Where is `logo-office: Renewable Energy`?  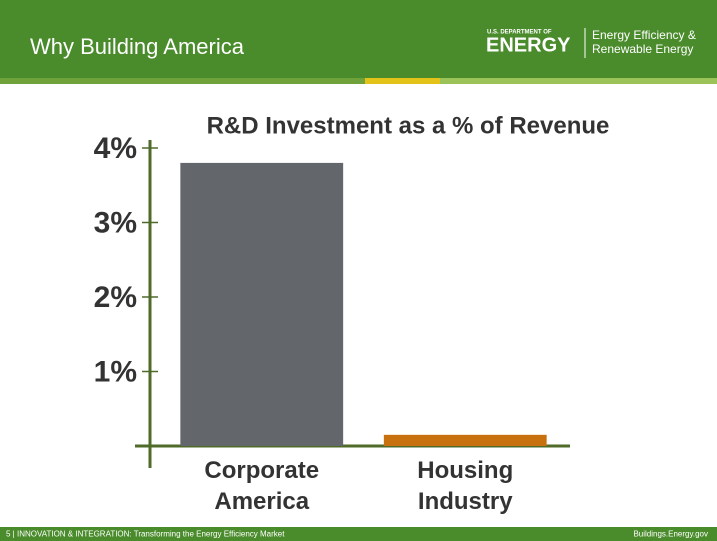
logo-office: Renewable Energy is located at coordinates (642, 49).